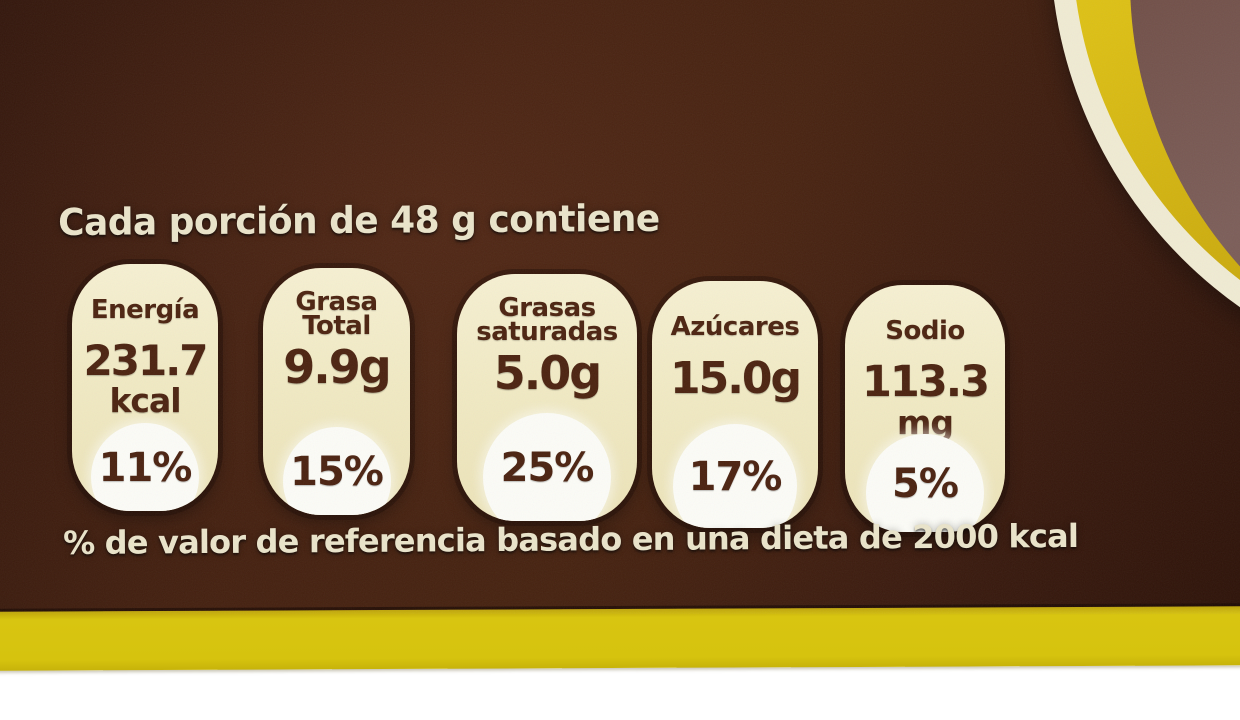 This screenshot has width=1240, height=720. Describe the element at coordinates (925, 330) in the screenshot. I see `nutrient-name: Sodio` at that location.